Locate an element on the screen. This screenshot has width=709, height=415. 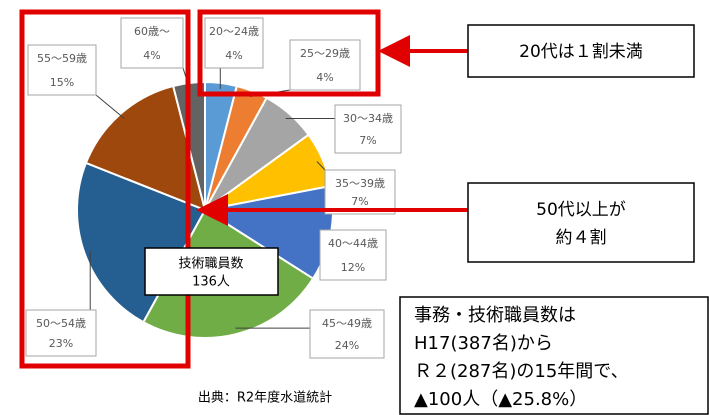
category-label: 45～49歳 is located at coordinates (347, 323).